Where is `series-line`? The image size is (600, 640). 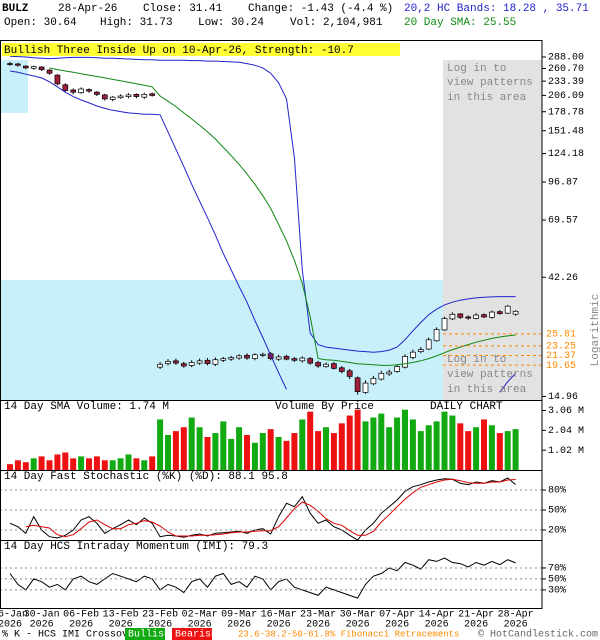 series-line is located at coordinates (270, 508).